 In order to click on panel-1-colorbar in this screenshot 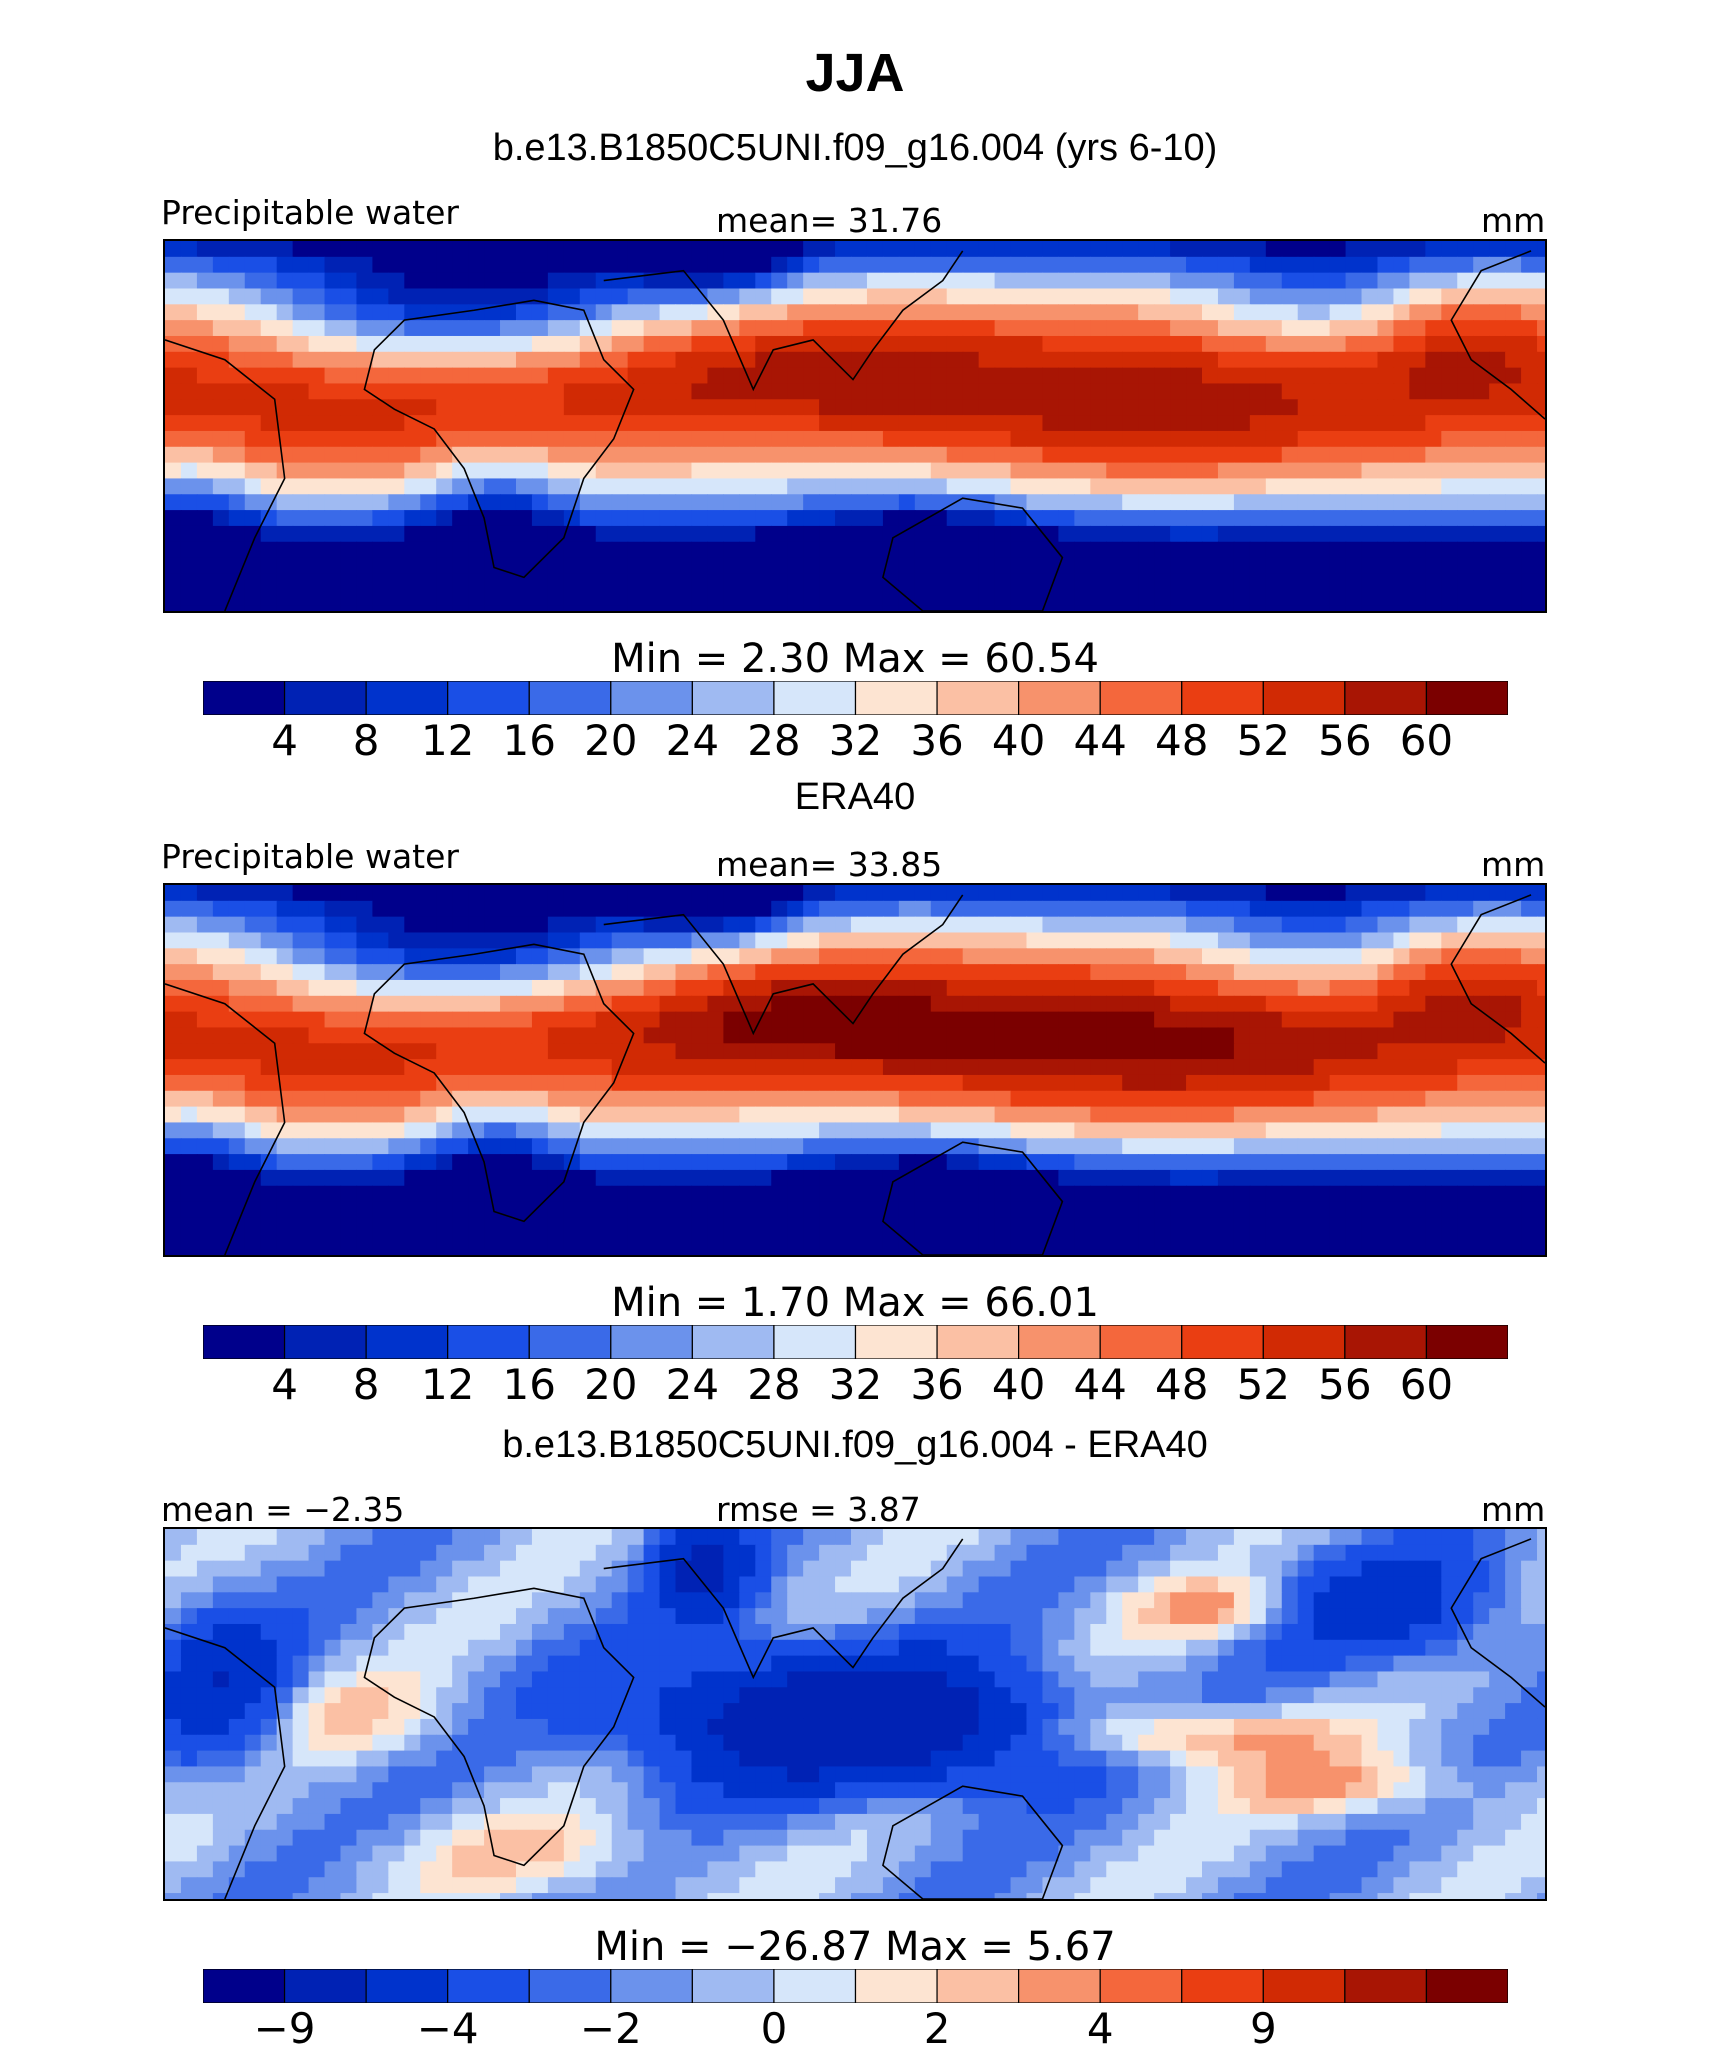, I will do `click(855, 698)`.